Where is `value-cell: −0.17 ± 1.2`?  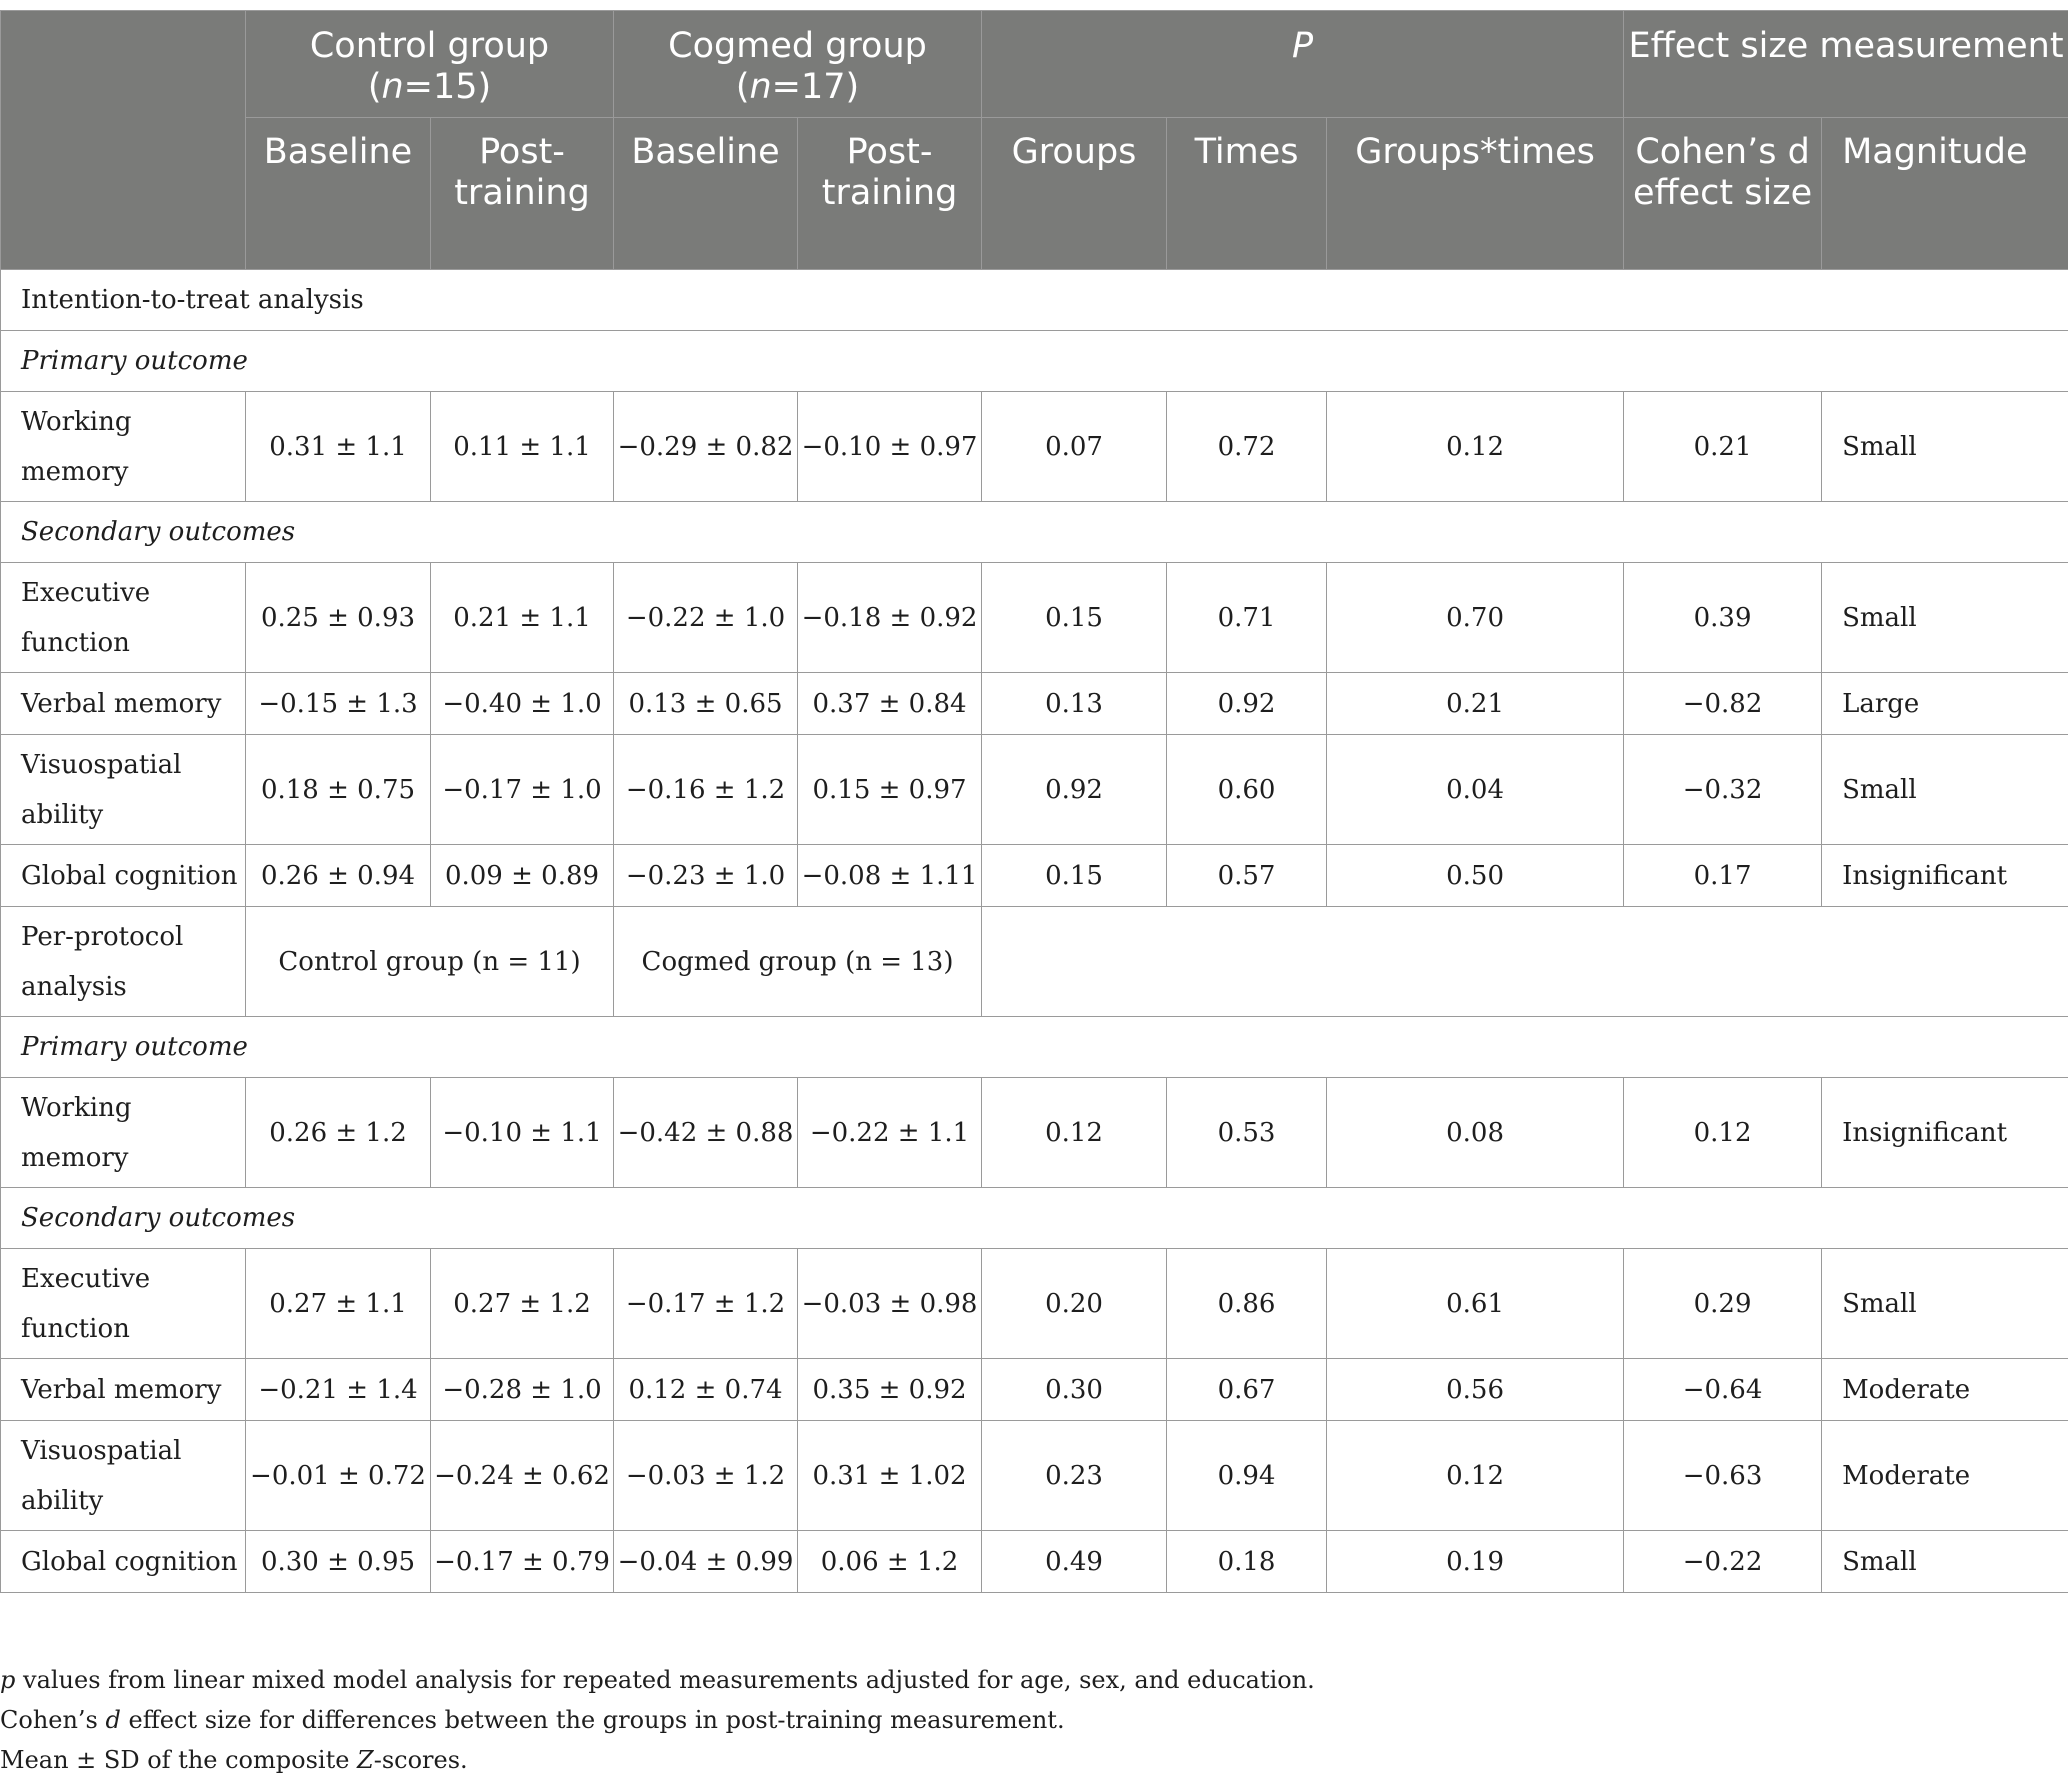 value-cell: −0.17 ± 1.2 is located at coordinates (706, 1303).